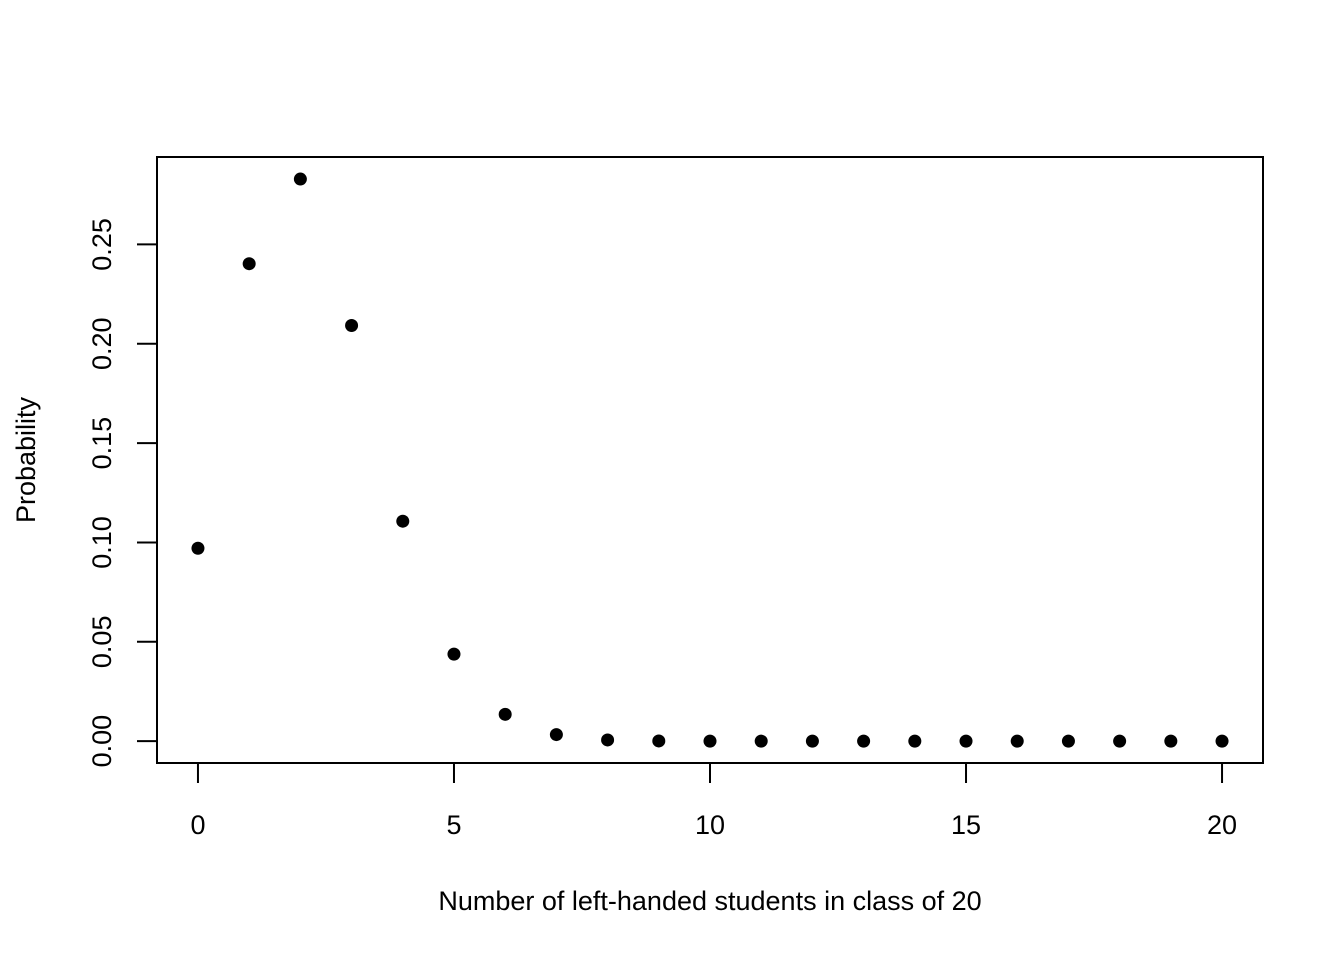 Image resolution: width=1344 pixels, height=960 pixels. I want to click on x-tick-label: 20, so click(1222, 825).